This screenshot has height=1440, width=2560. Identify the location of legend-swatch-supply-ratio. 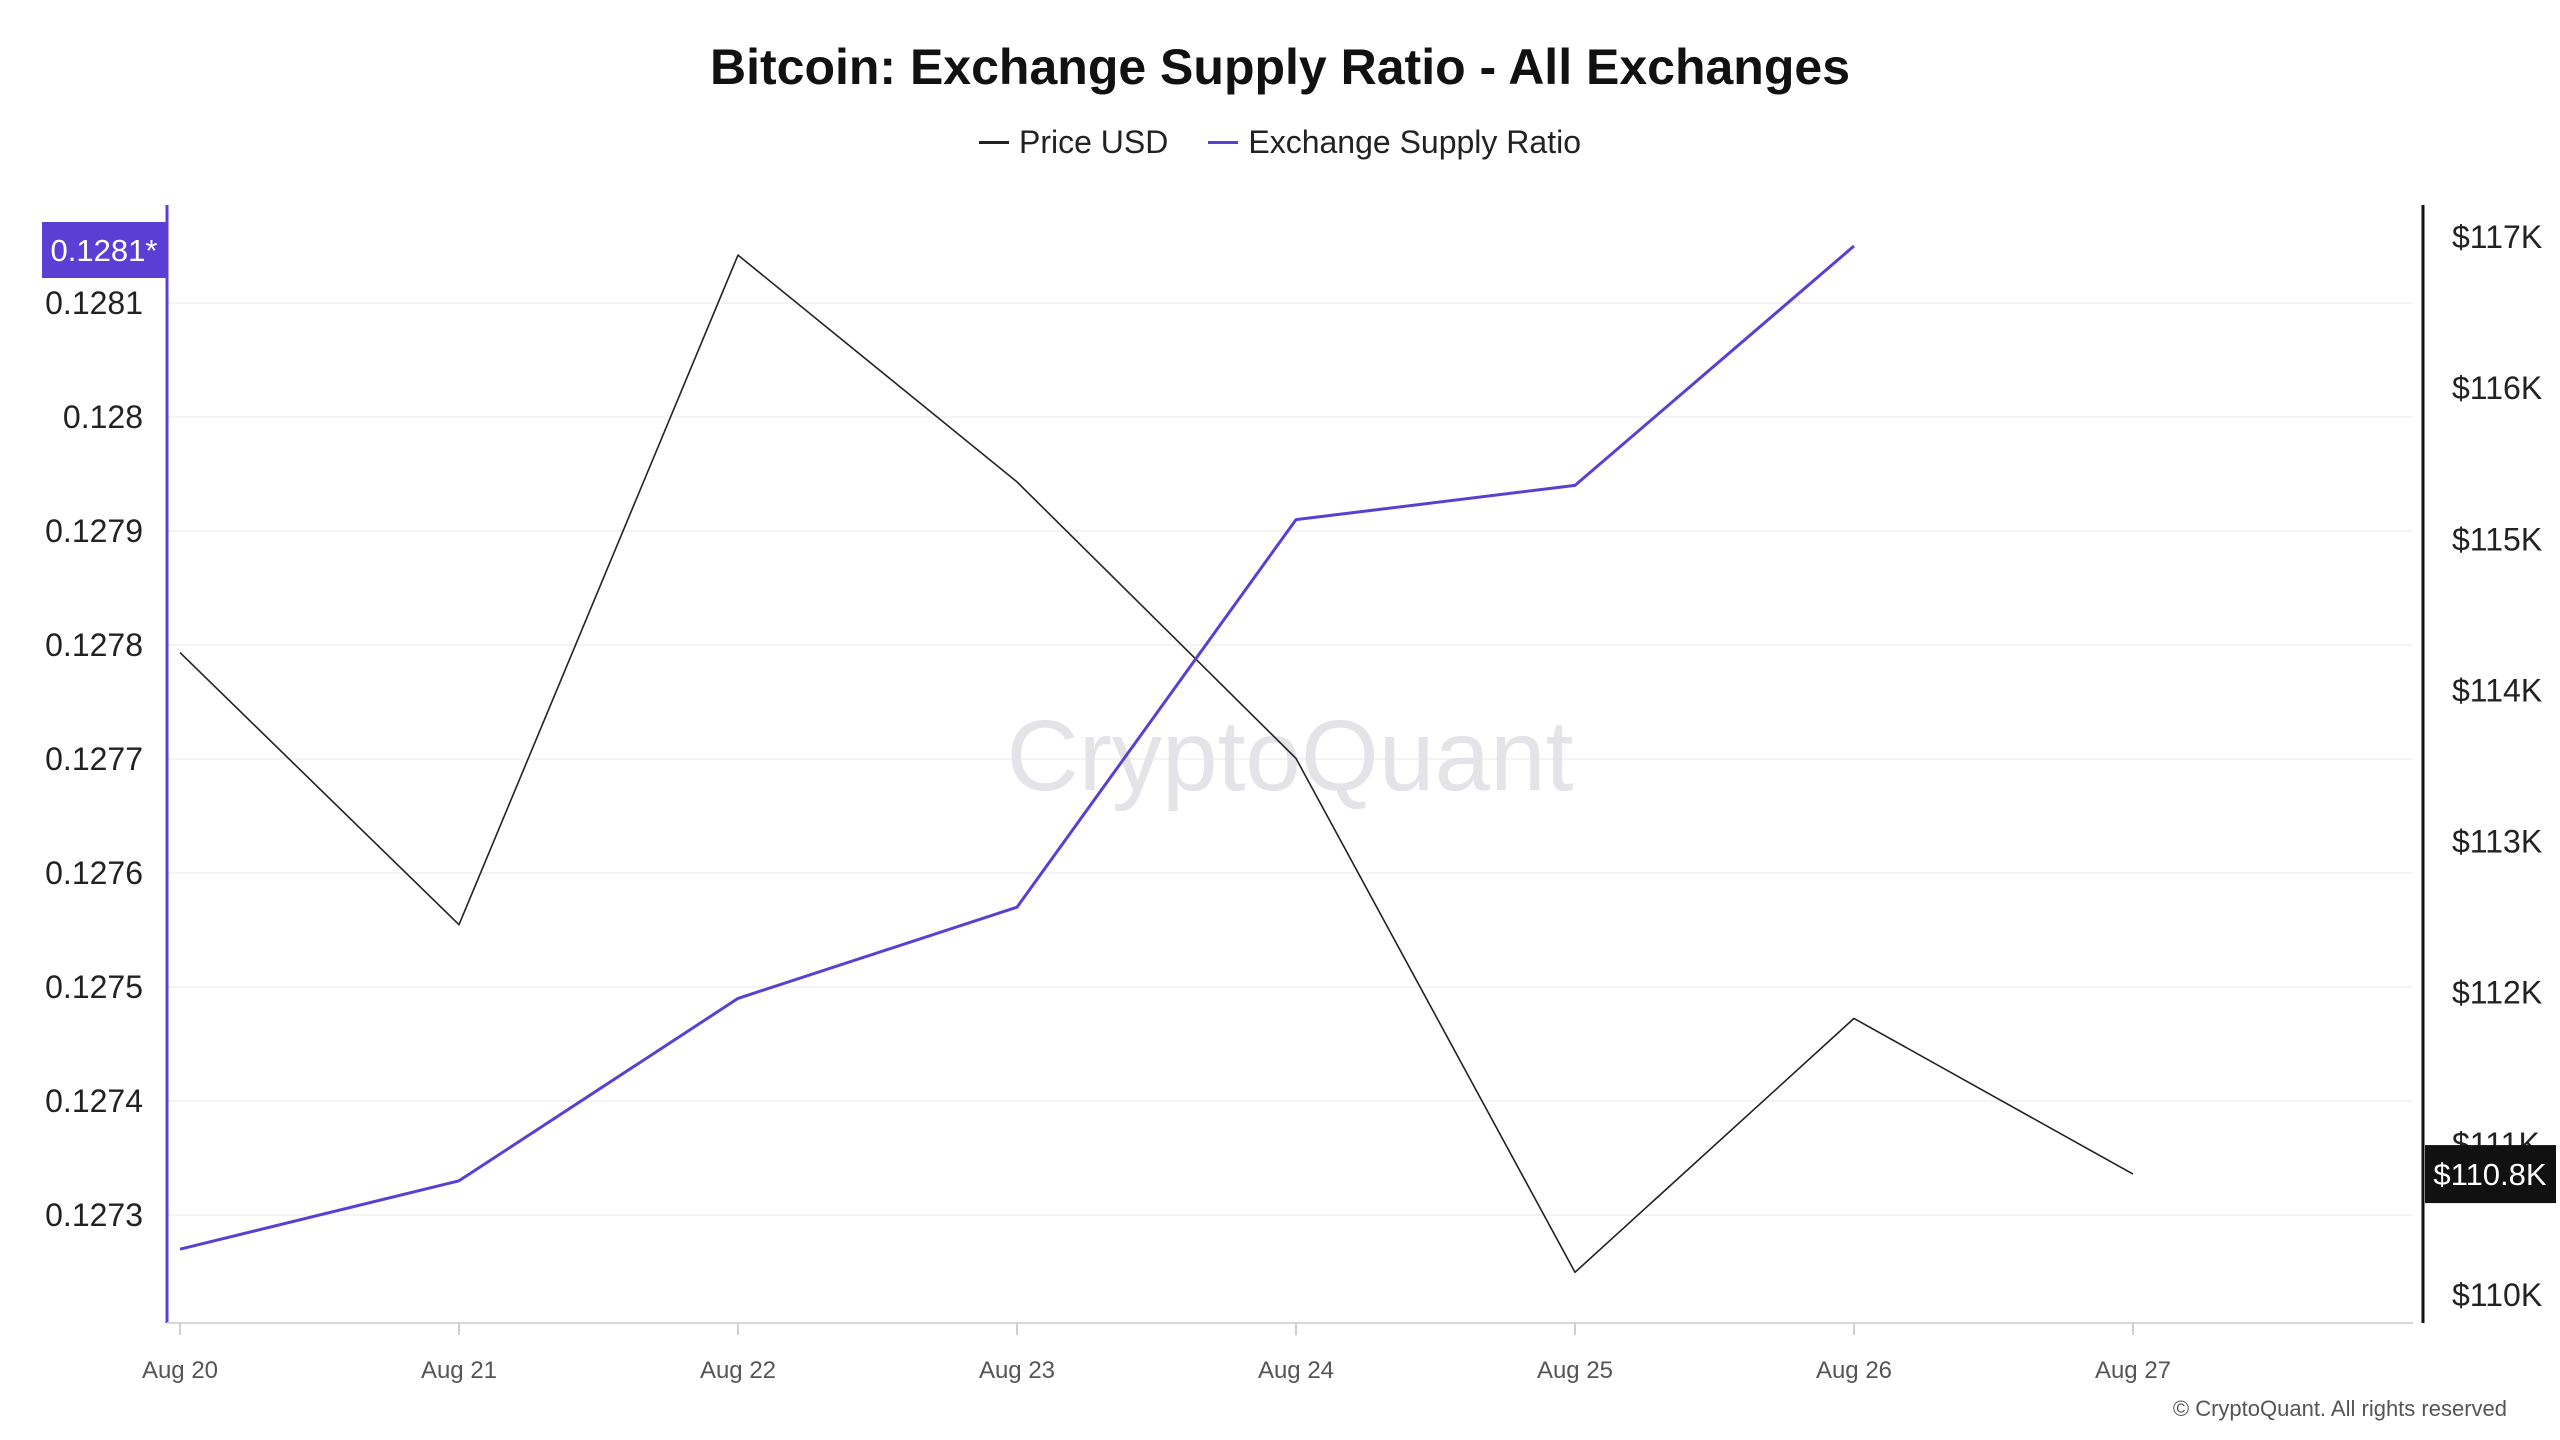
(1223, 142).